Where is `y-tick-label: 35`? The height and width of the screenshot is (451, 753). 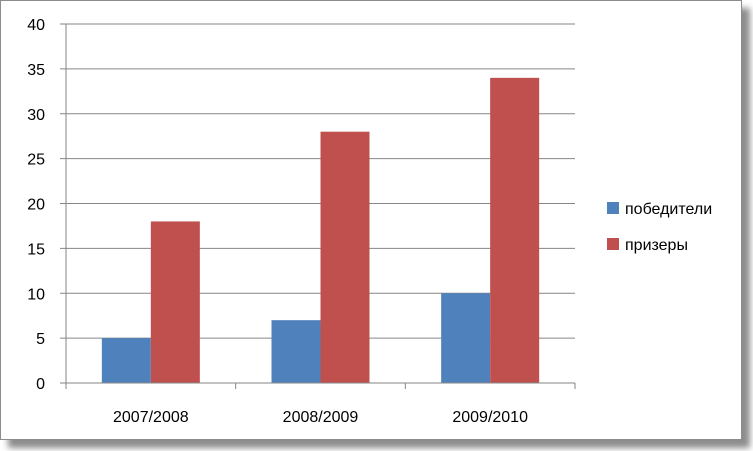
y-tick-label: 35 is located at coordinates (36, 70).